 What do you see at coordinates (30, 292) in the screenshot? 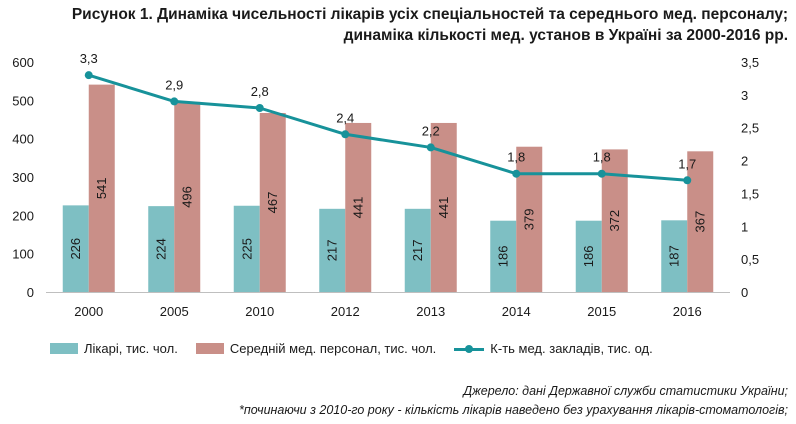
I see `y-left-tick-label: 0` at bounding box center [30, 292].